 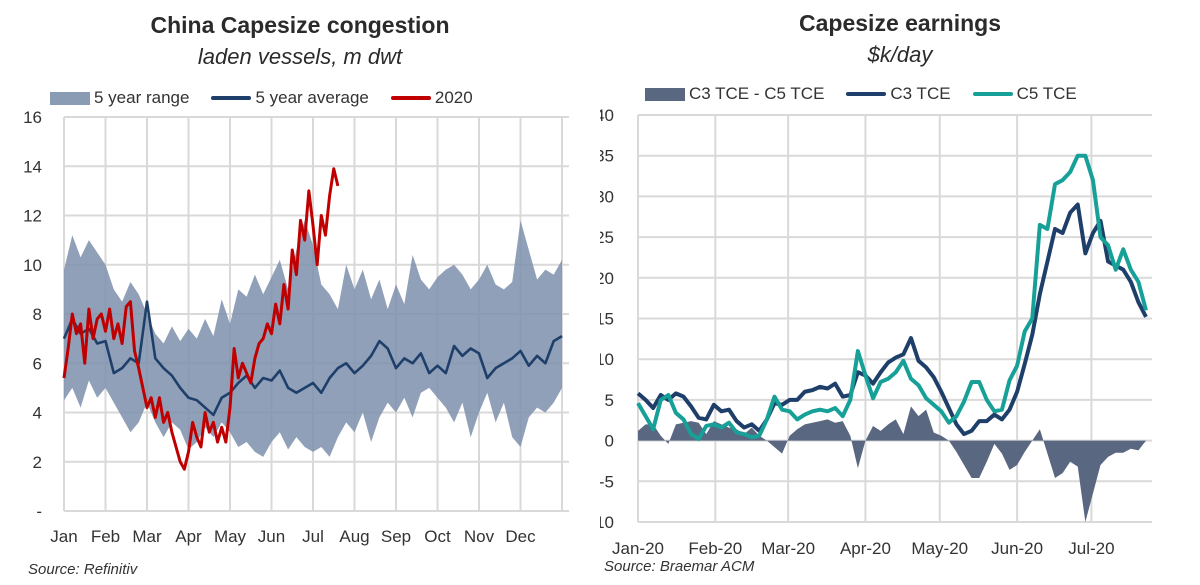 I want to click on x-tick-label: Jul-20, so click(x=1091, y=548).